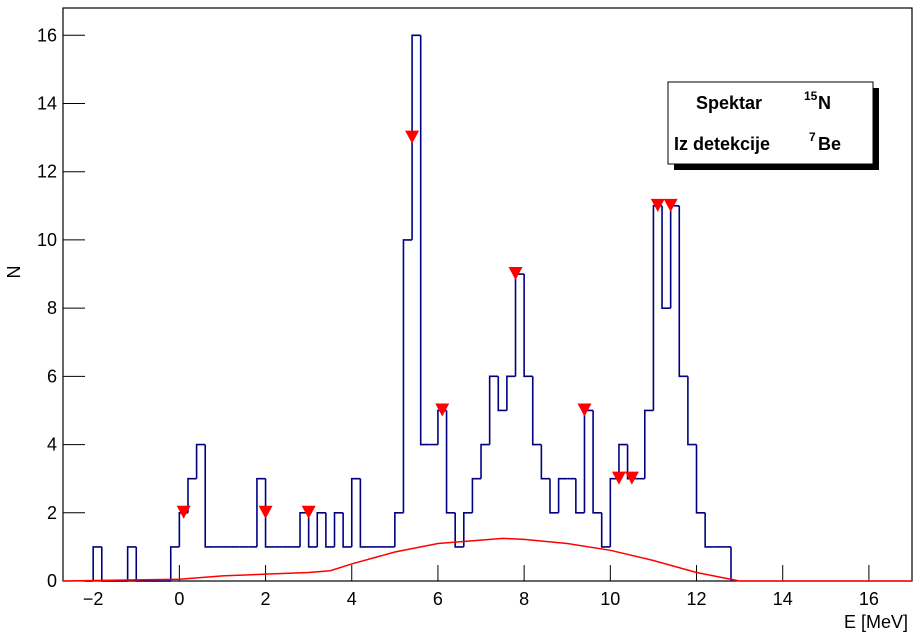  I want to click on y-tick-label: 6, so click(52, 376).